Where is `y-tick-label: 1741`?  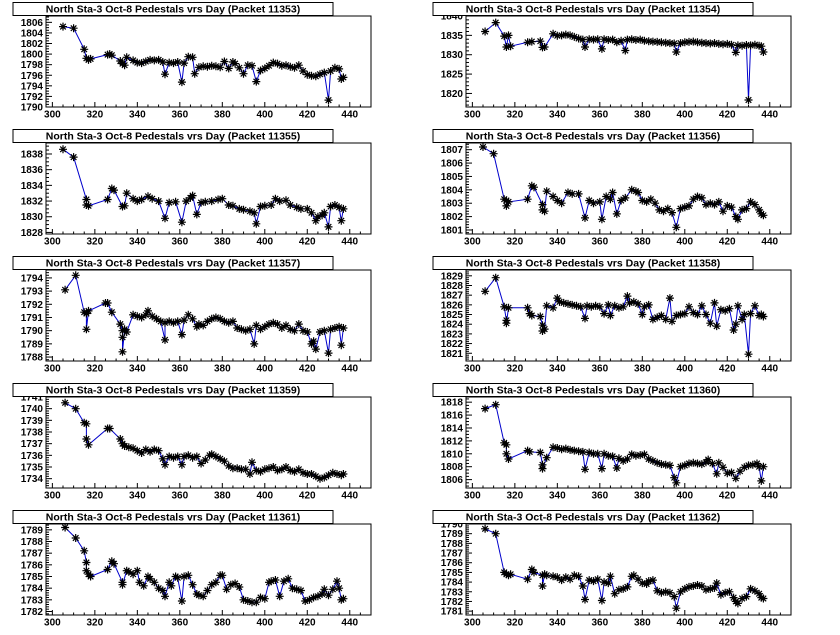 y-tick-label: 1741 is located at coordinates (32, 398).